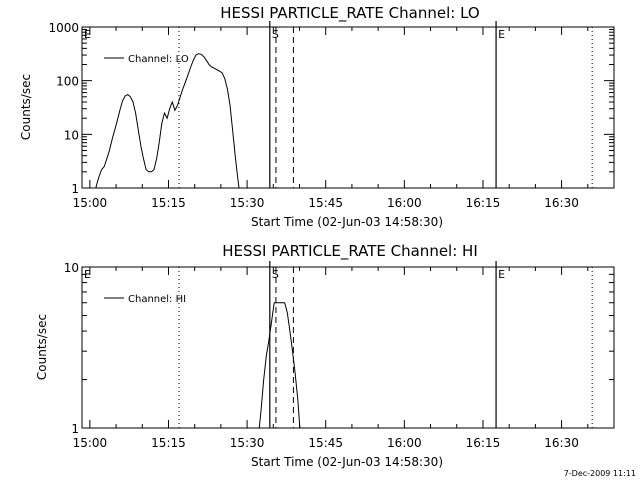 This screenshot has width=640, height=485. I want to click on footer-date: 7-Dec-2009 11:11, so click(600, 473).